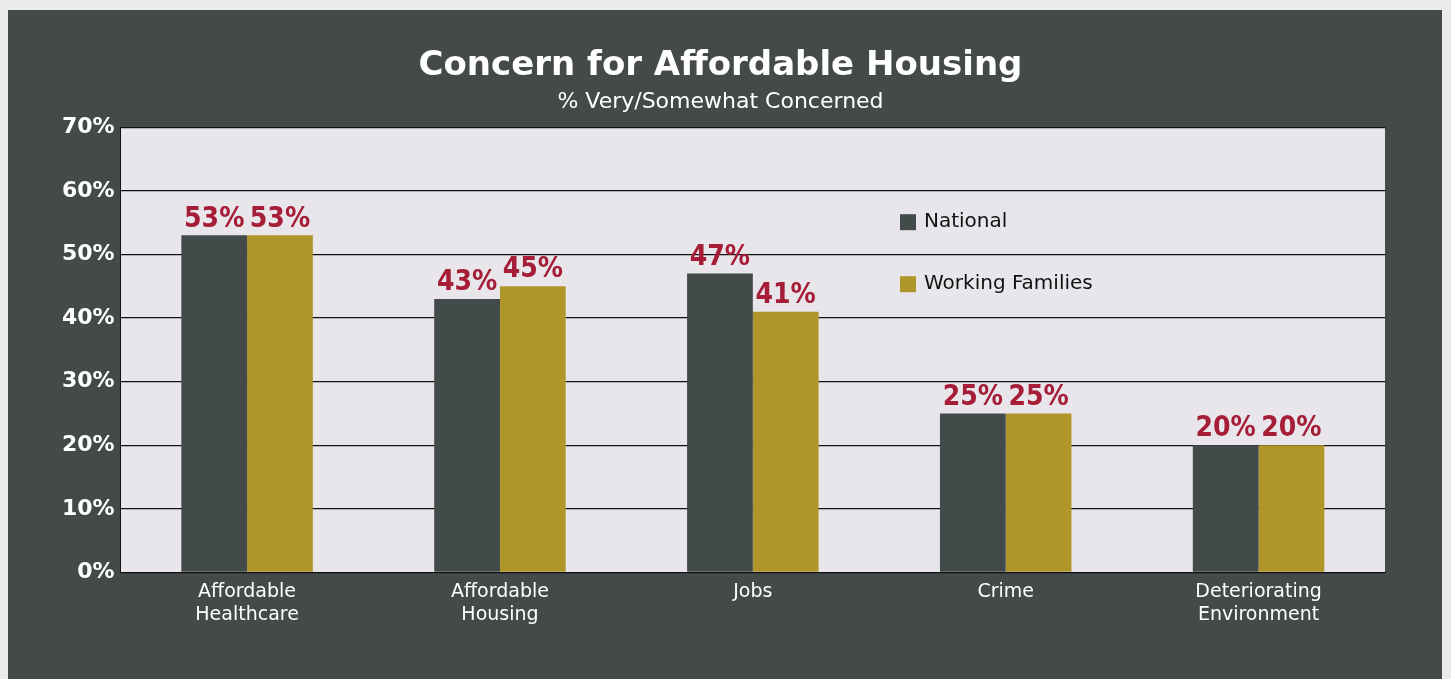 The width and height of the screenshot is (1451, 679). What do you see at coordinates (1005, 589) in the screenshot?
I see `x-tick-label: Crime` at bounding box center [1005, 589].